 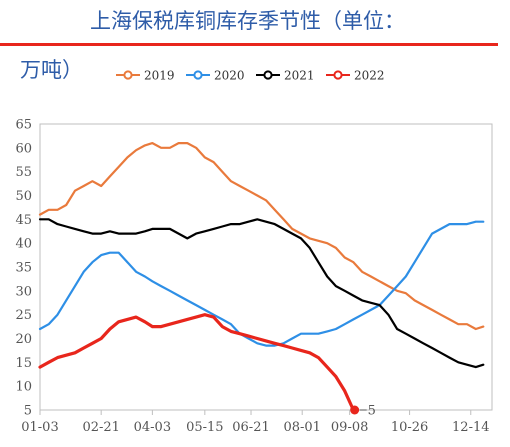 What do you see at coordinates (128, 75) in the screenshot?
I see `legend-marker-2019` at bounding box center [128, 75].